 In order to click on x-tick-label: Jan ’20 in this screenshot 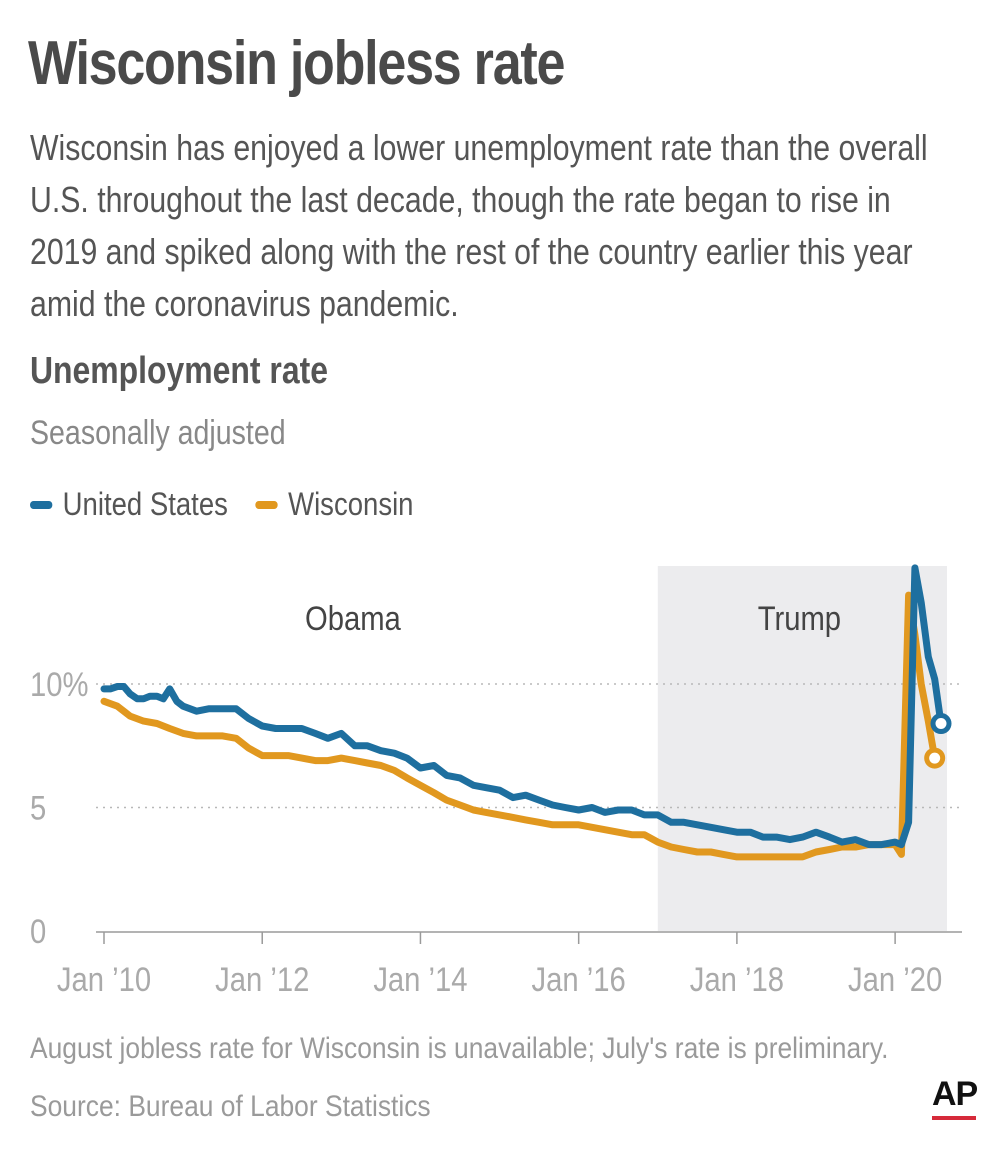, I will do `click(895, 979)`.